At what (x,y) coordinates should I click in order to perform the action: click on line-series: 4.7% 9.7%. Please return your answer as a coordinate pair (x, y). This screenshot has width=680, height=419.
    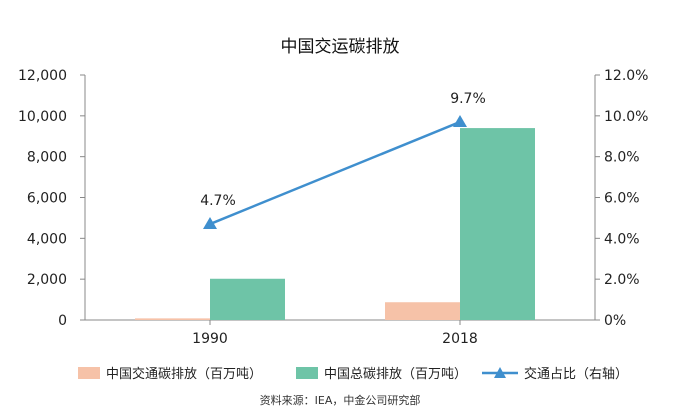
    Looking at the image, I should click on (343, 160).